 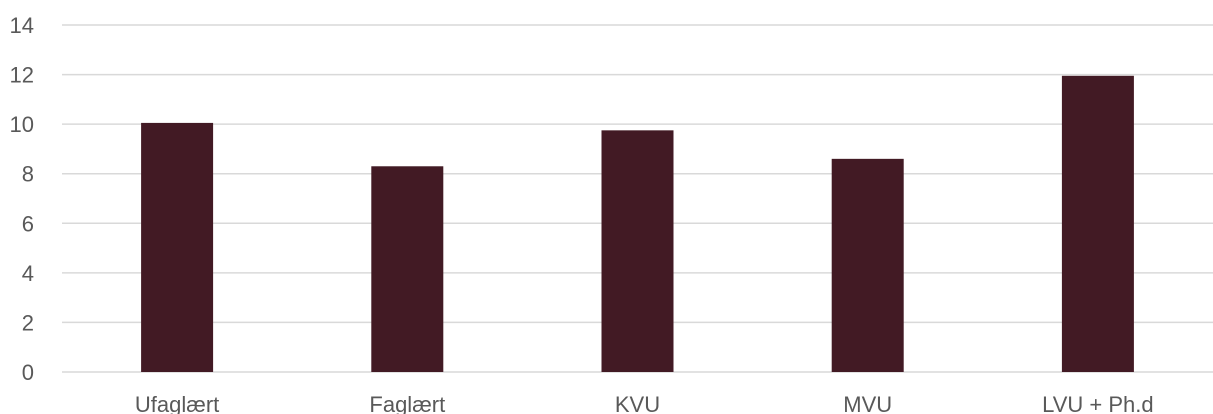 I want to click on y-tick-label: 6, so click(x=28, y=223).